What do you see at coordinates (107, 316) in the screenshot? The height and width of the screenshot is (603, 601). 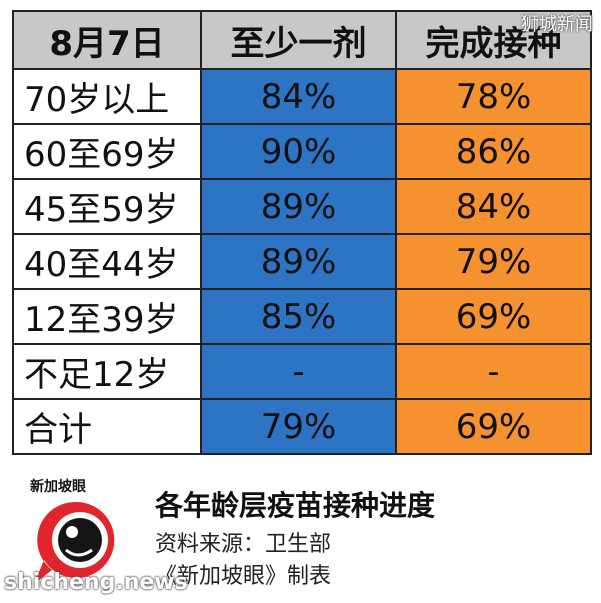 I see `row-label: 12至39岁` at bounding box center [107, 316].